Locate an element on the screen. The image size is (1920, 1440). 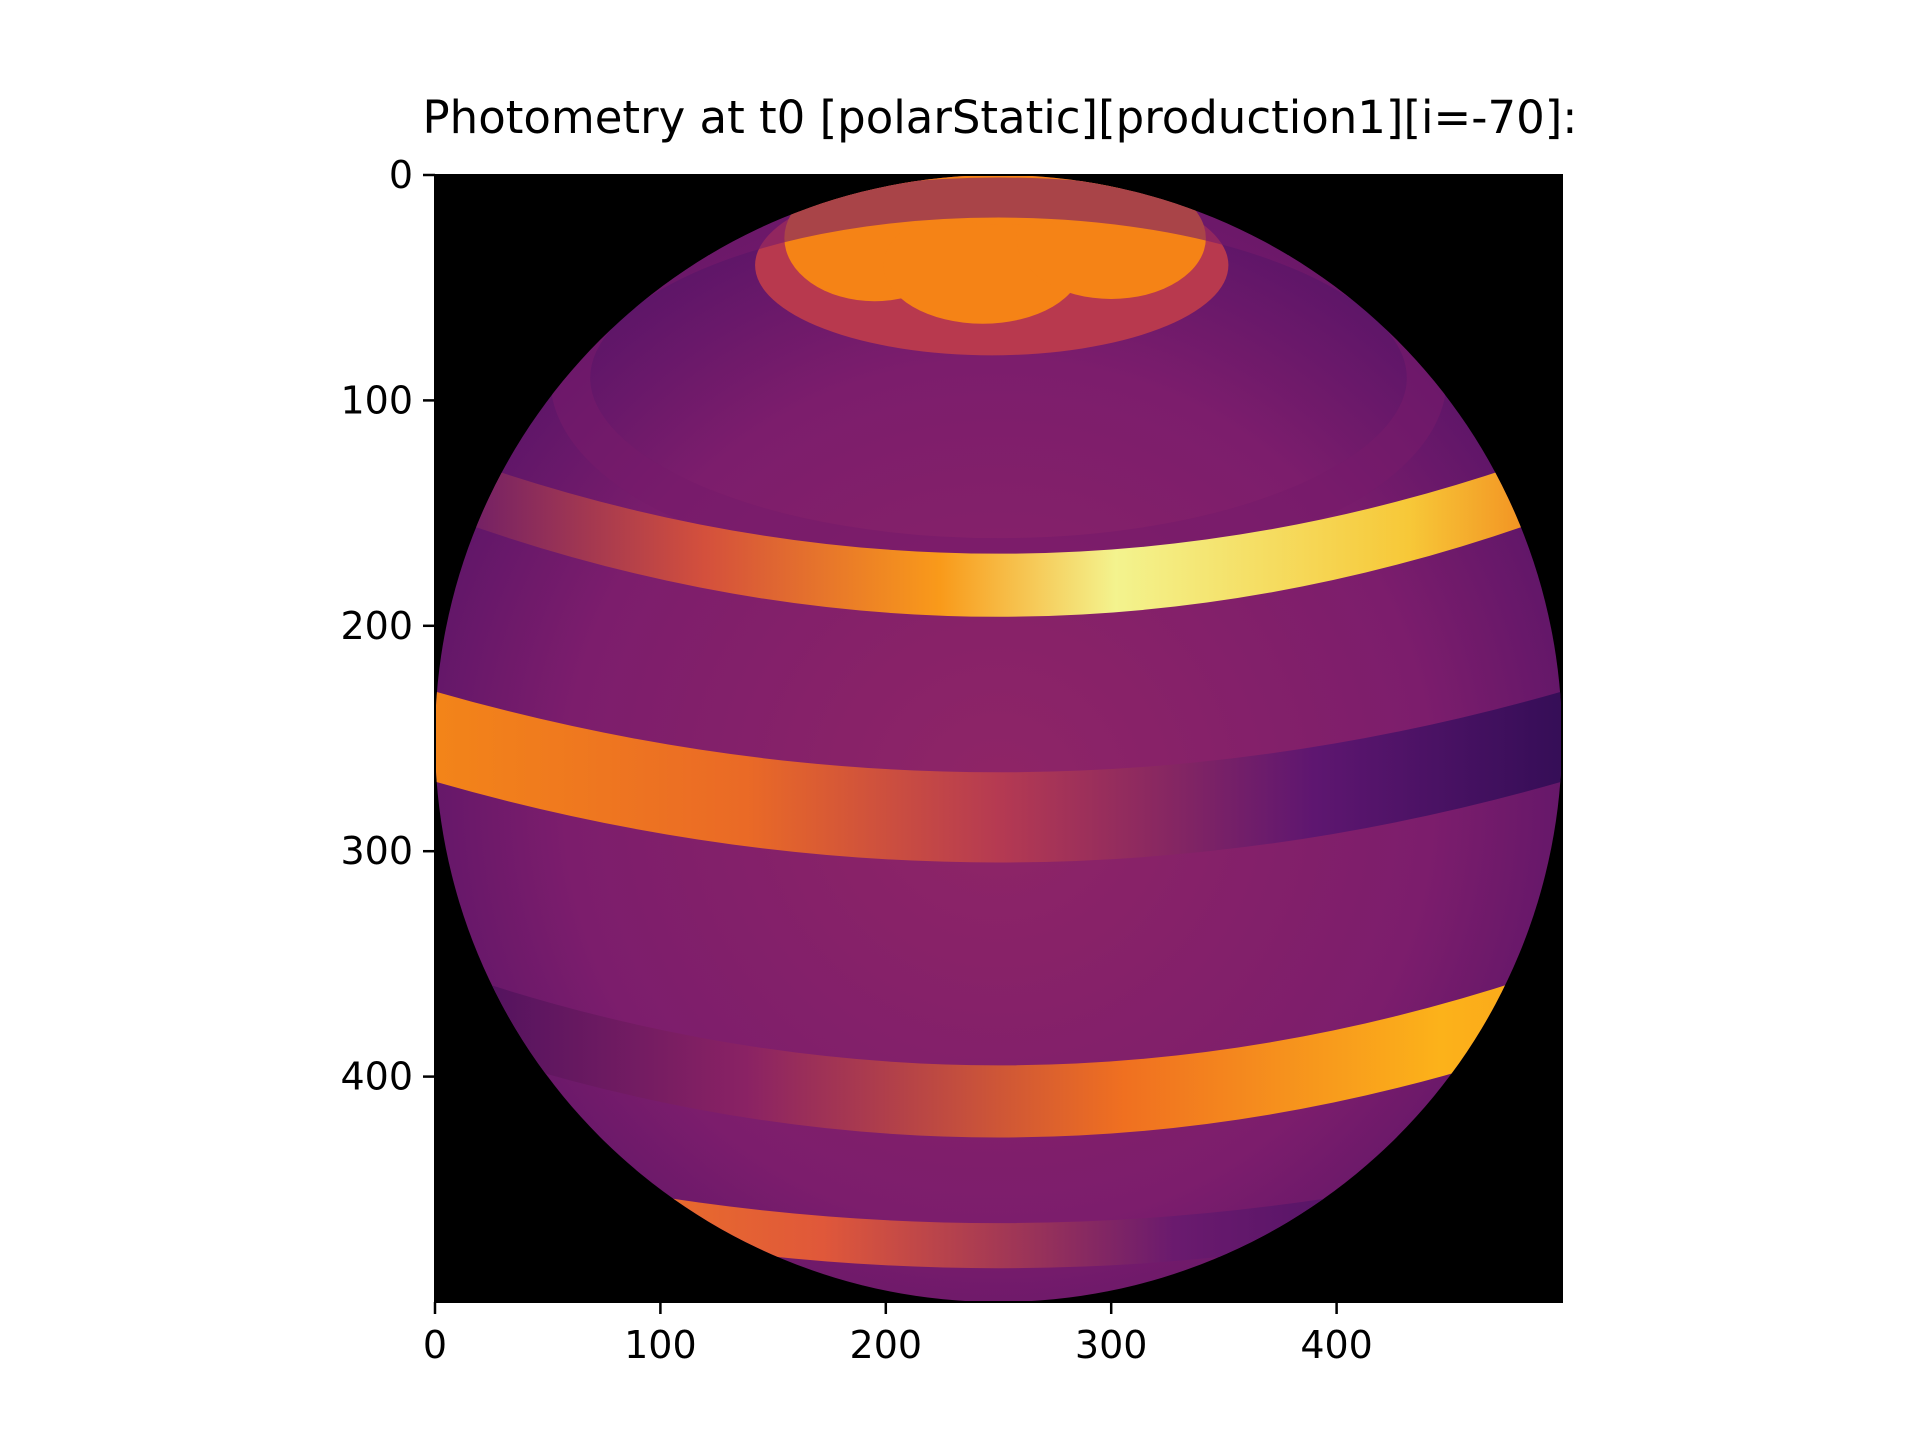
y-tick-label: 300 is located at coordinates (376, 851).